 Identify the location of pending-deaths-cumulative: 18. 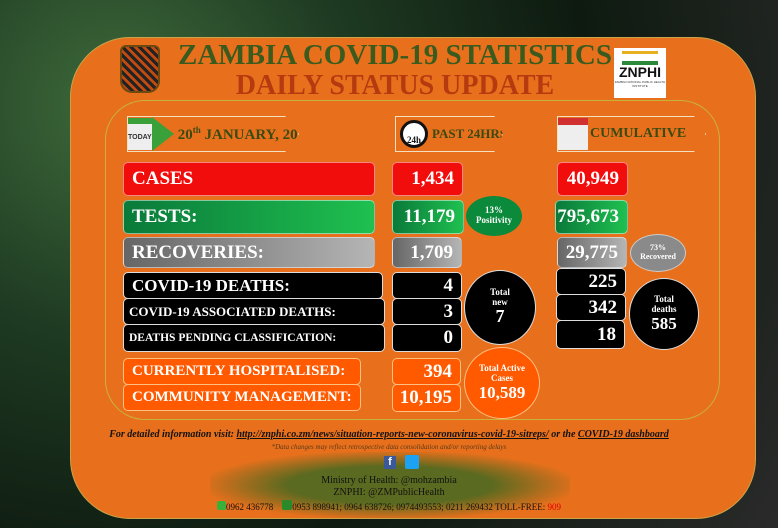
(590, 334).